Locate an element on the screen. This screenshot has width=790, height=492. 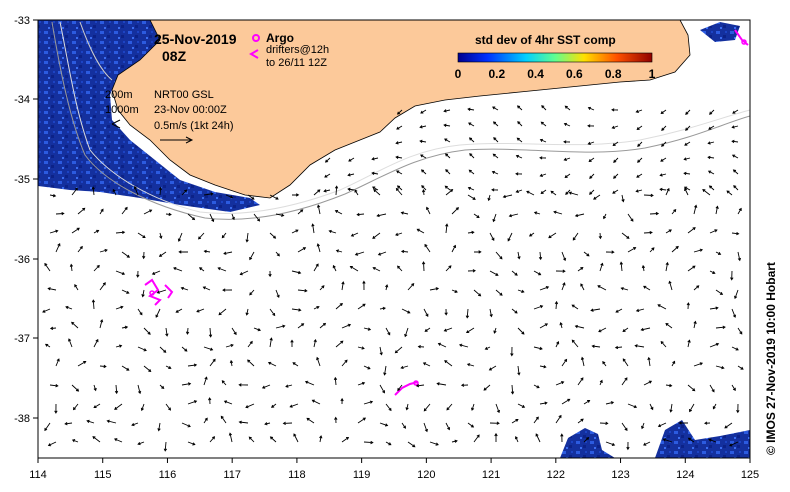
colorbar-tick-label: 0.2 is located at coordinates (496, 74).